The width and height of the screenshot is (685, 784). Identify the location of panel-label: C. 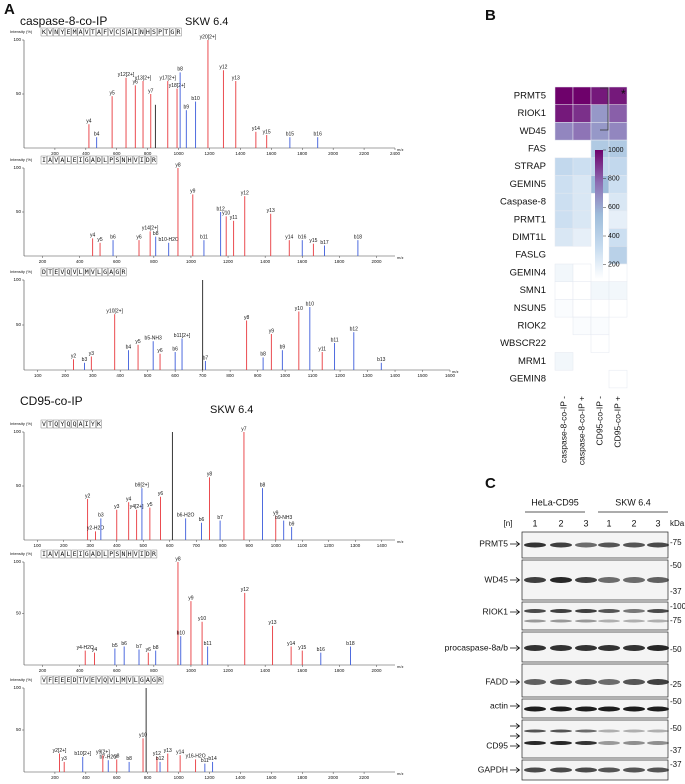
(490, 483).